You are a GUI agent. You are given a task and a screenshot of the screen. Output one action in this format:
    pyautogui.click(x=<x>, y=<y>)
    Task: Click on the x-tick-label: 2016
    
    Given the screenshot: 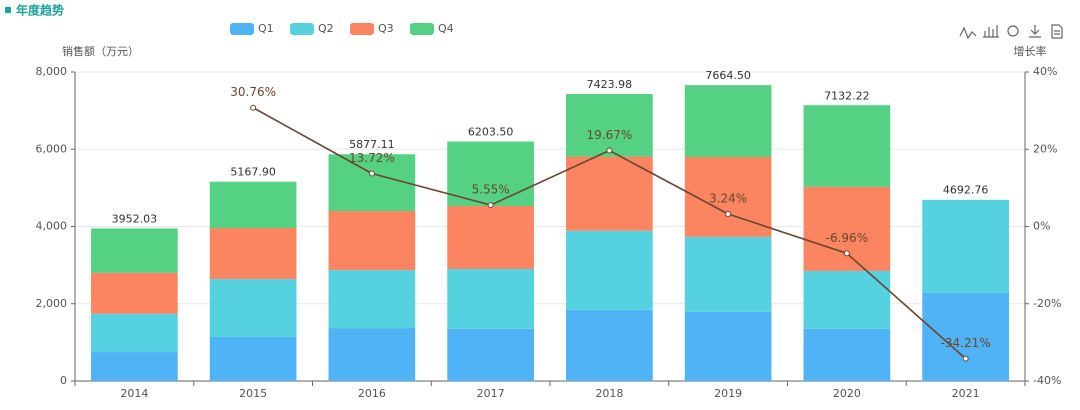 What is the action you would take?
    pyautogui.click(x=372, y=393)
    